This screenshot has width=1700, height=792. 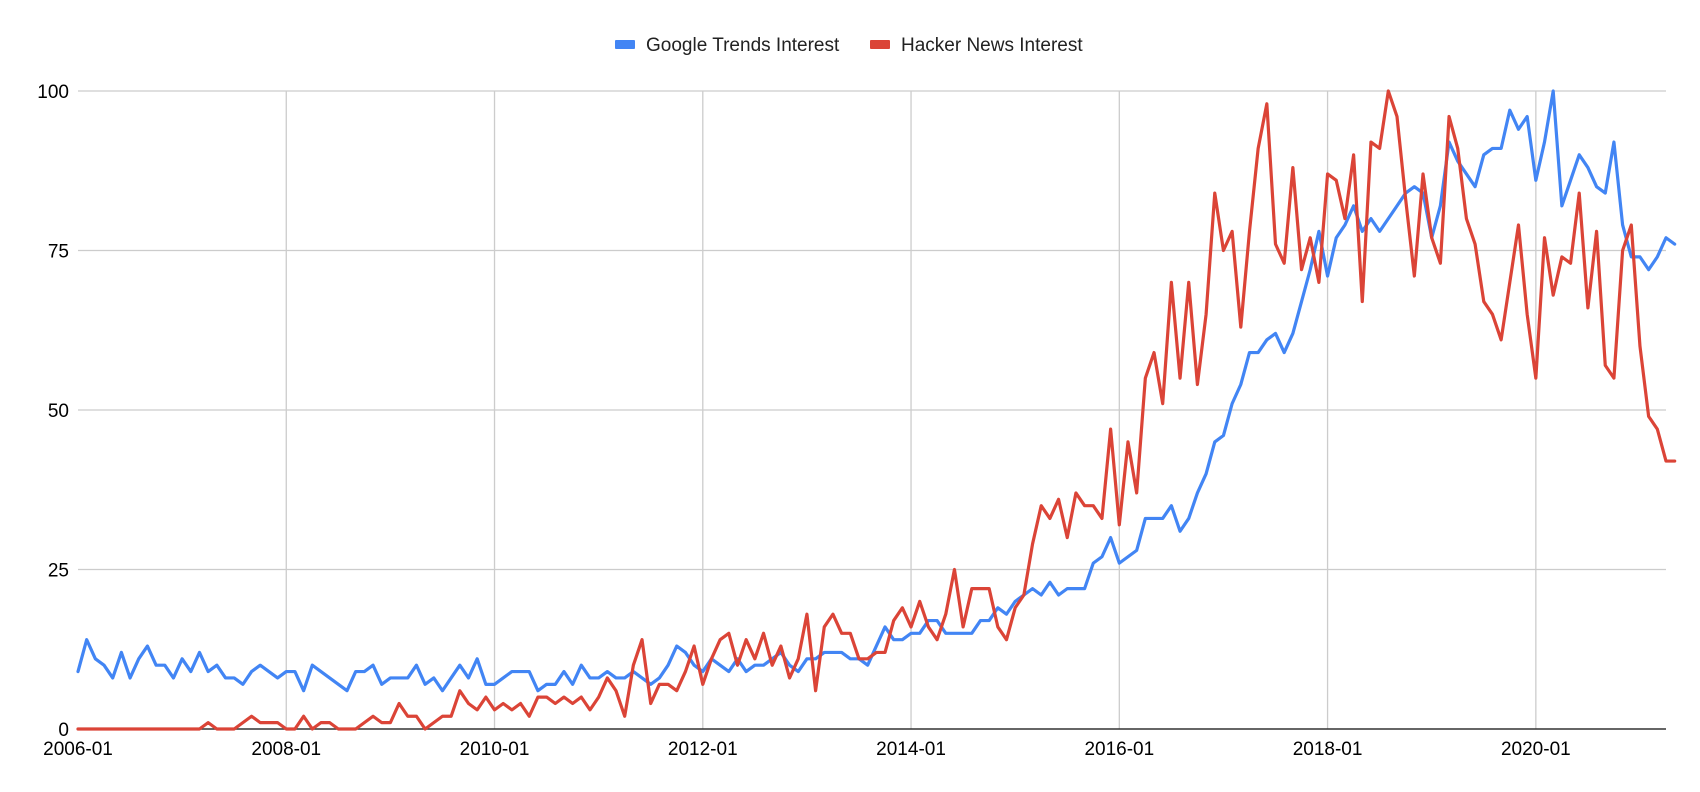 What do you see at coordinates (625, 44) in the screenshot?
I see `legend-swatch-google` at bounding box center [625, 44].